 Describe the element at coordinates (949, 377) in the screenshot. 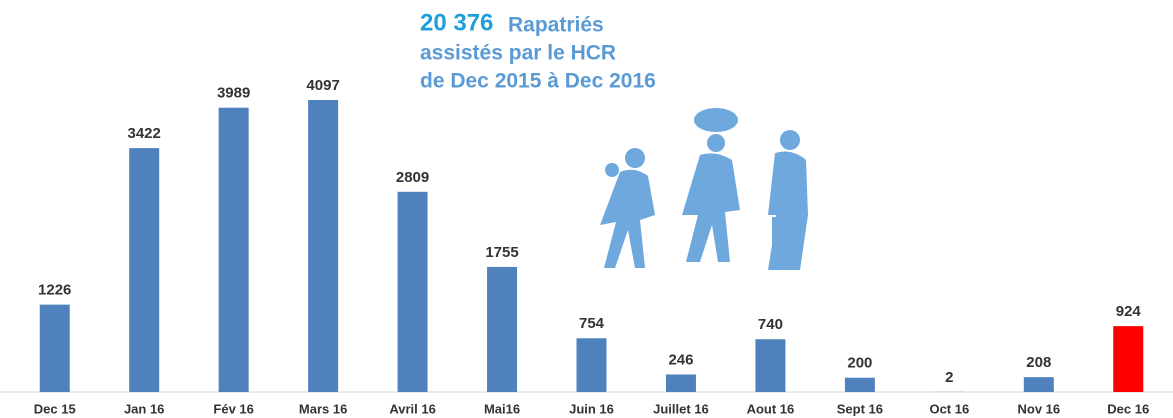

I see `value-label: 2` at that location.